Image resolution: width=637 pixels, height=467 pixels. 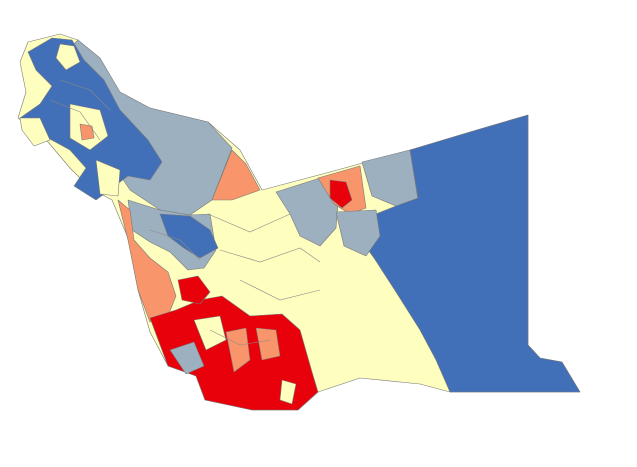 What do you see at coordinates (270, 255) in the screenshot?
I see `tract-boundary-valley-b` at bounding box center [270, 255].